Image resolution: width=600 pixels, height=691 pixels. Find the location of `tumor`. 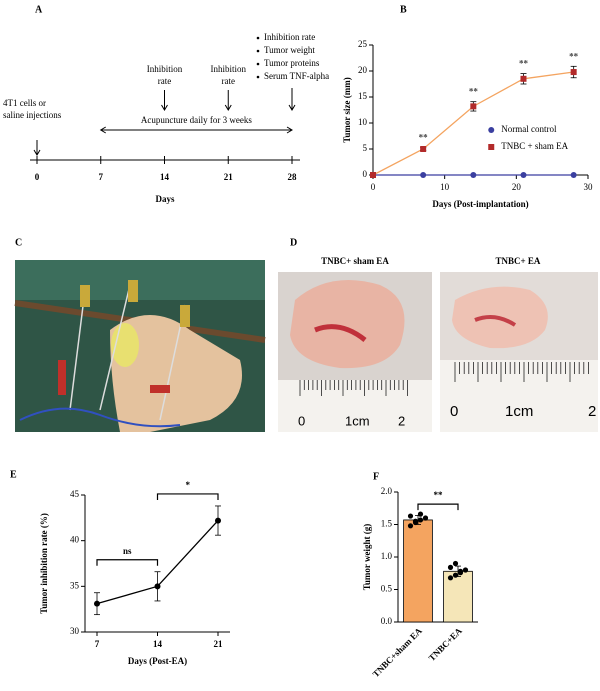

tumor is located at coordinates (347, 324).